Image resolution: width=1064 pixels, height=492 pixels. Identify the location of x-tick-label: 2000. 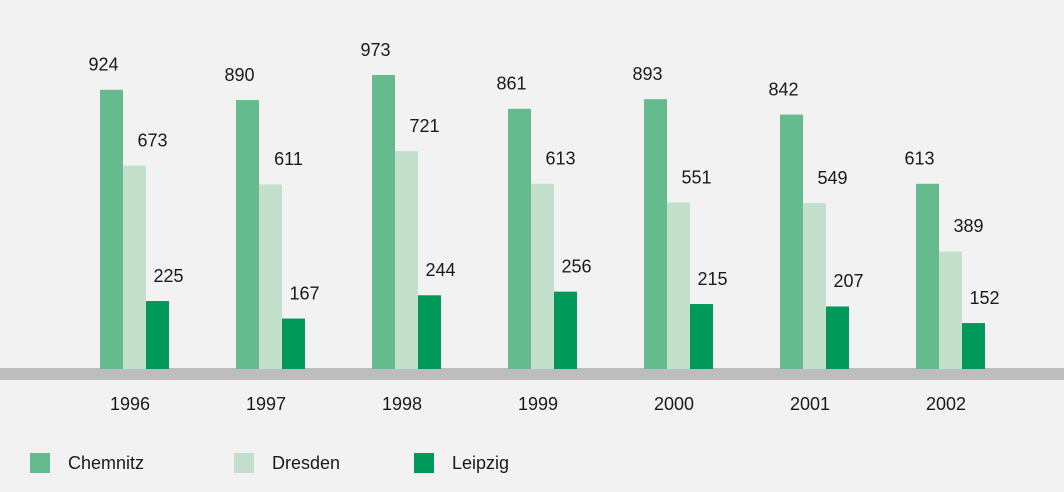
(674, 404).